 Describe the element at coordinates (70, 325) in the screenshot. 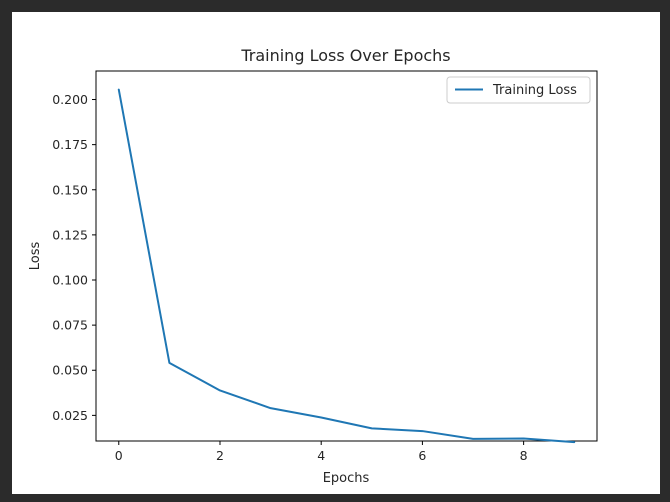

I see `y-tick-label: 0.075` at that location.